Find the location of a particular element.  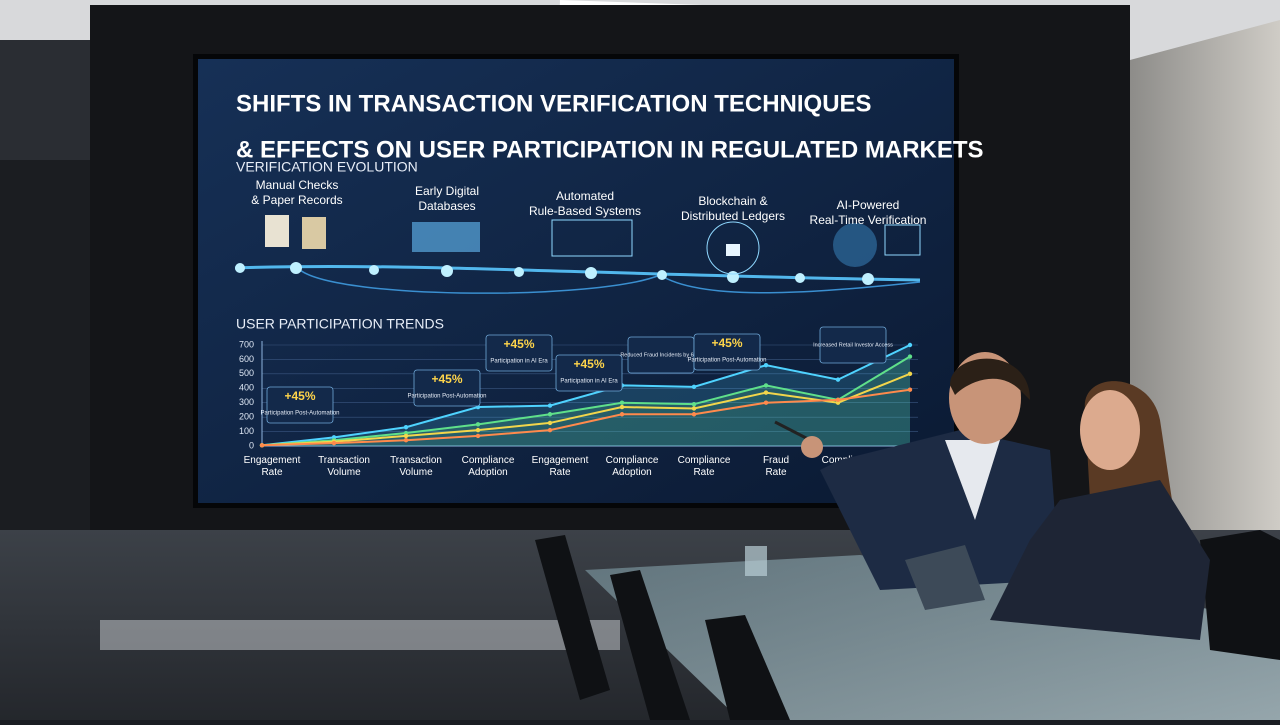

woman is located at coordinates (1057, 510).